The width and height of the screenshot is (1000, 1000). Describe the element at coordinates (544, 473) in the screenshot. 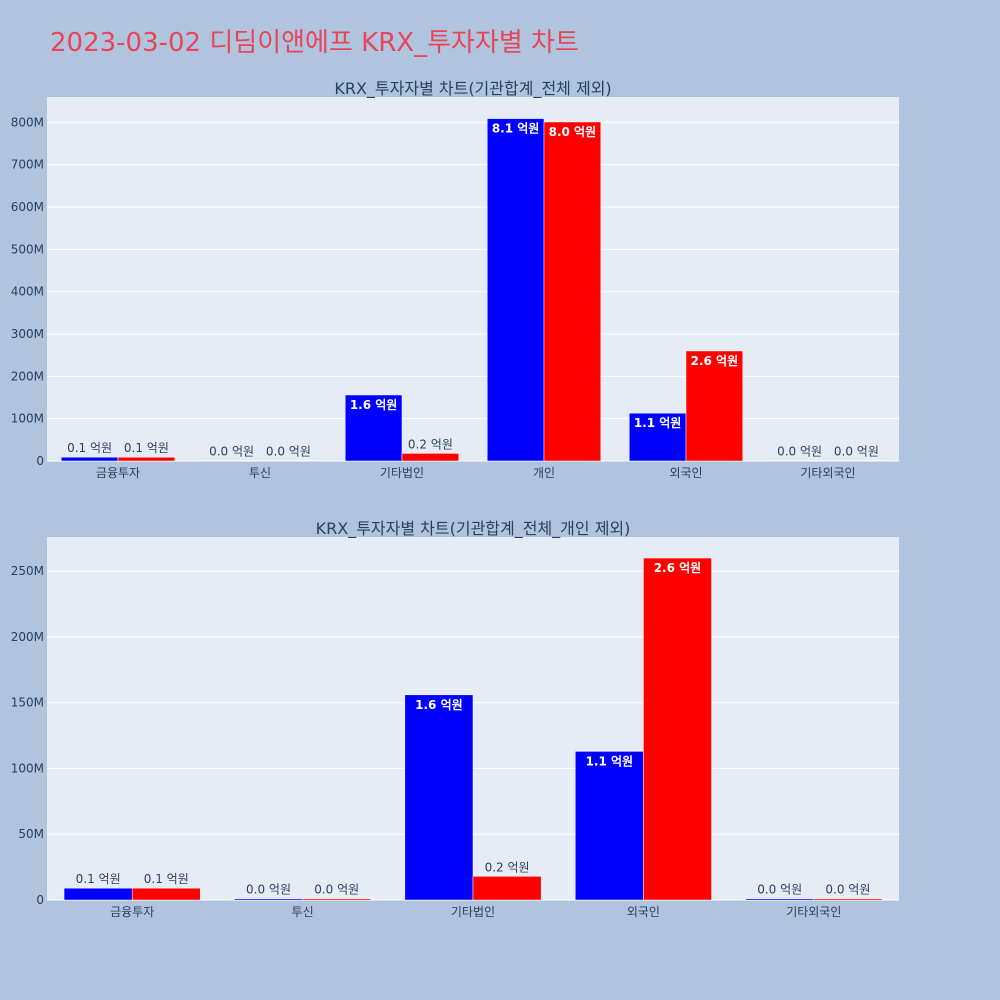

I see `x-tick-label: 개인` at that location.